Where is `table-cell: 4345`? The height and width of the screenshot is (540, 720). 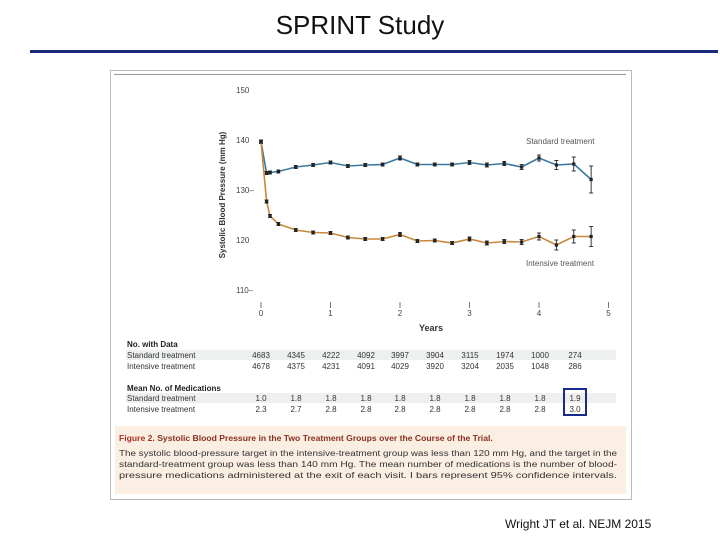
table-cell: 4345 is located at coordinates (296, 355).